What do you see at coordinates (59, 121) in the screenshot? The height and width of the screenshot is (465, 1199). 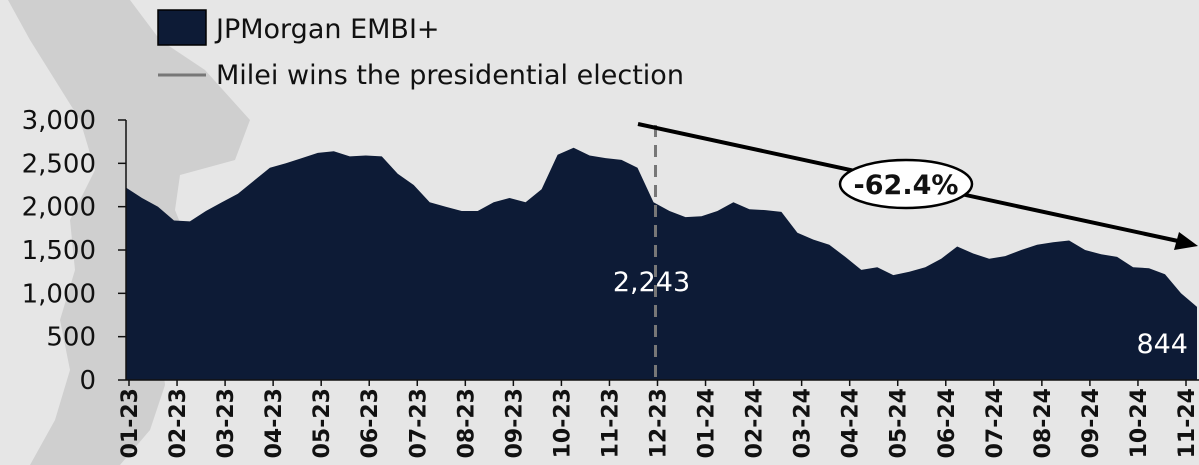 I see `y-tick-label: 3,000` at bounding box center [59, 121].